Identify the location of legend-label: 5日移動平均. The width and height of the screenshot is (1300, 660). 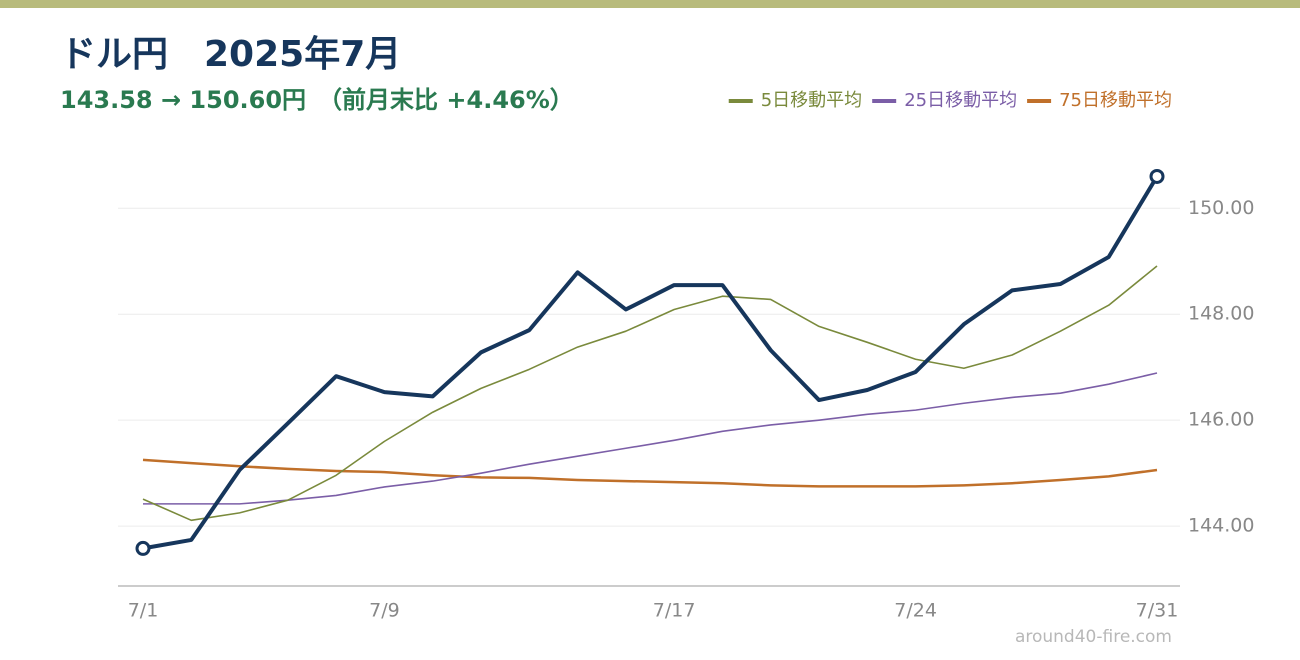
(811, 100).